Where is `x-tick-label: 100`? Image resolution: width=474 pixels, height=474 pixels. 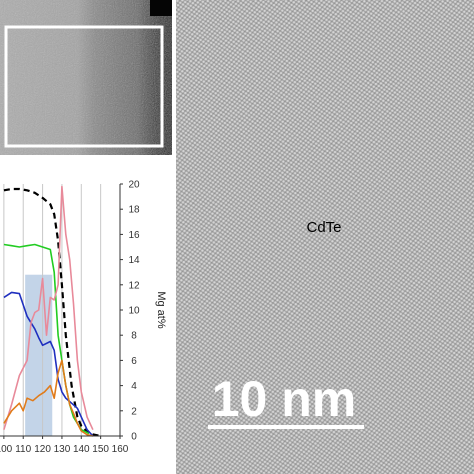 x-tick-label: 100 is located at coordinates (6, 449).